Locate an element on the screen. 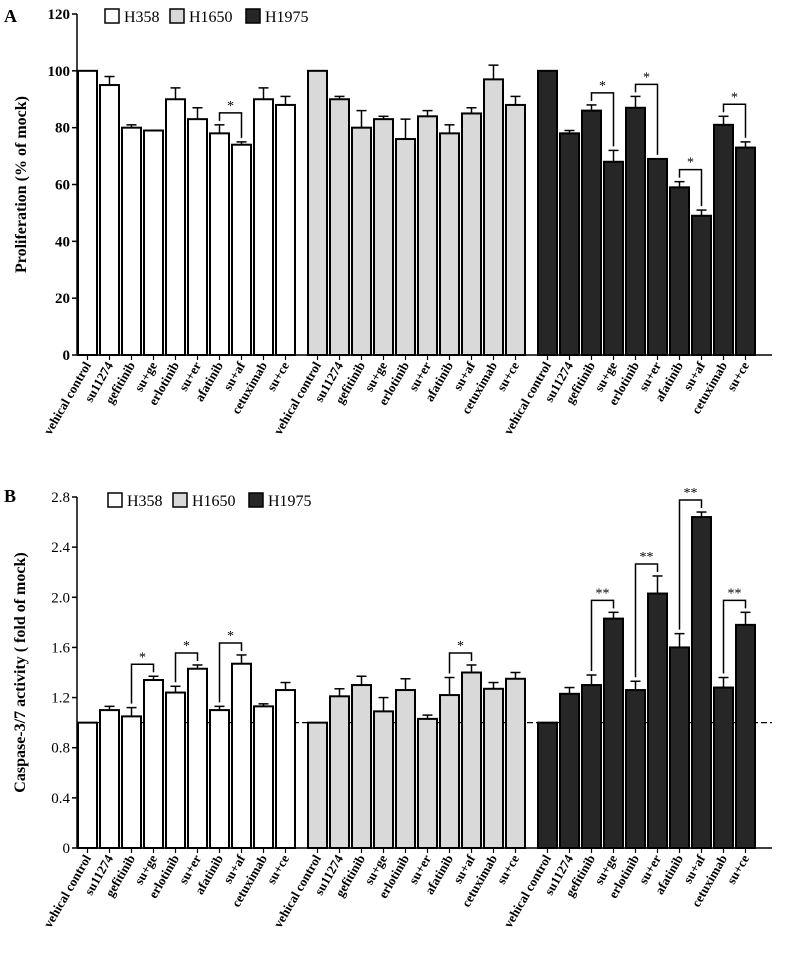  y-tick-label: 1.2 is located at coordinates (60, 699).